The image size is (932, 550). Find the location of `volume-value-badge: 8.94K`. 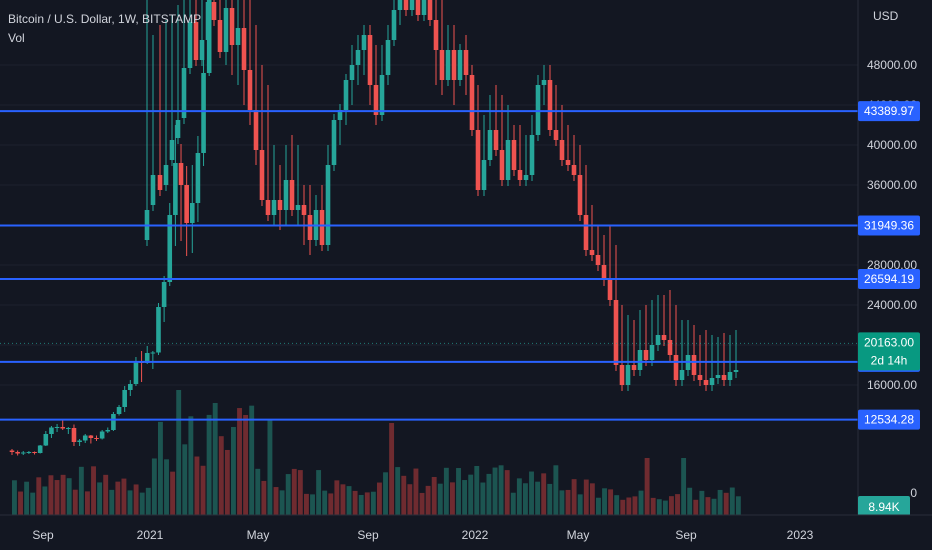

volume-value-badge: 8.94K is located at coordinates (884, 506).